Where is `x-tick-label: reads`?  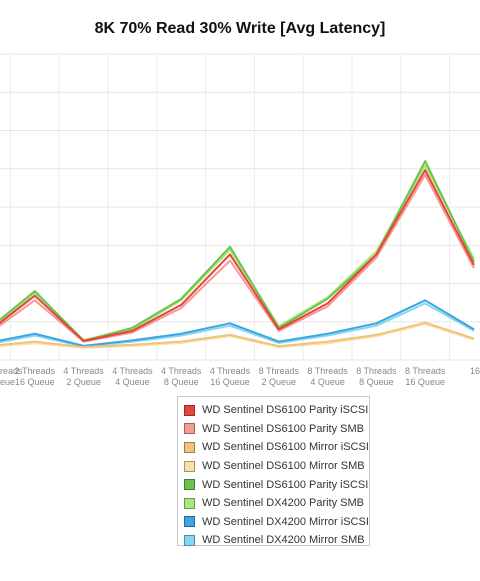
x-tick-label: reads is located at coordinates (11, 371).